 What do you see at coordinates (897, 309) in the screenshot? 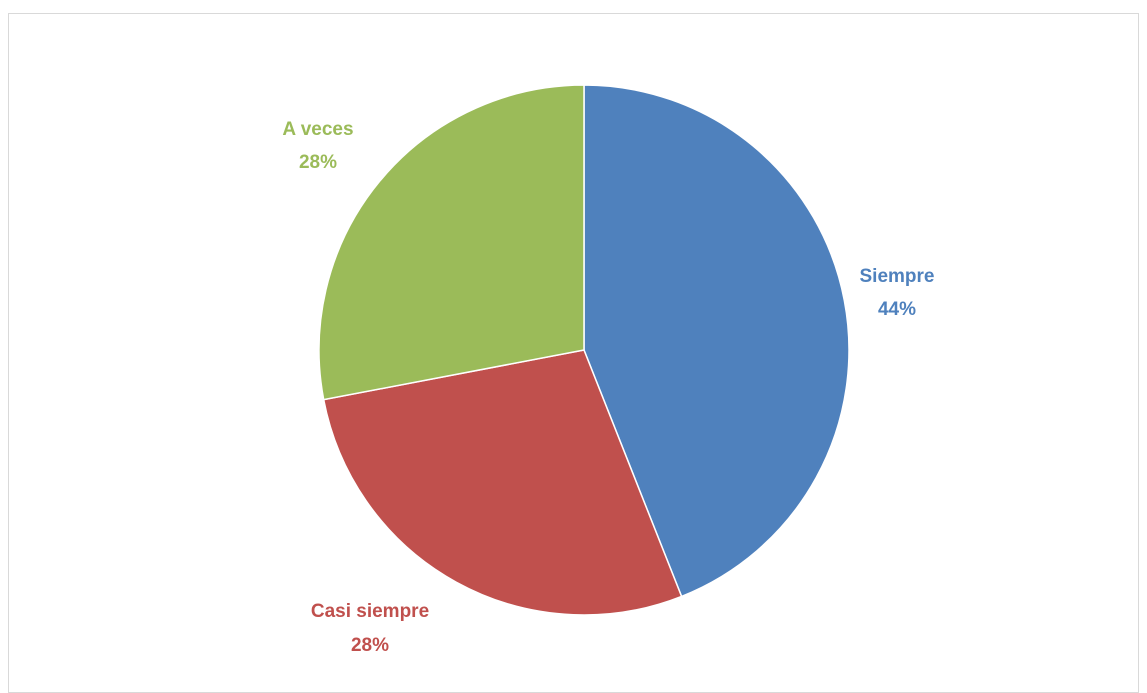
I see `pie-label-percent: 44%` at bounding box center [897, 309].